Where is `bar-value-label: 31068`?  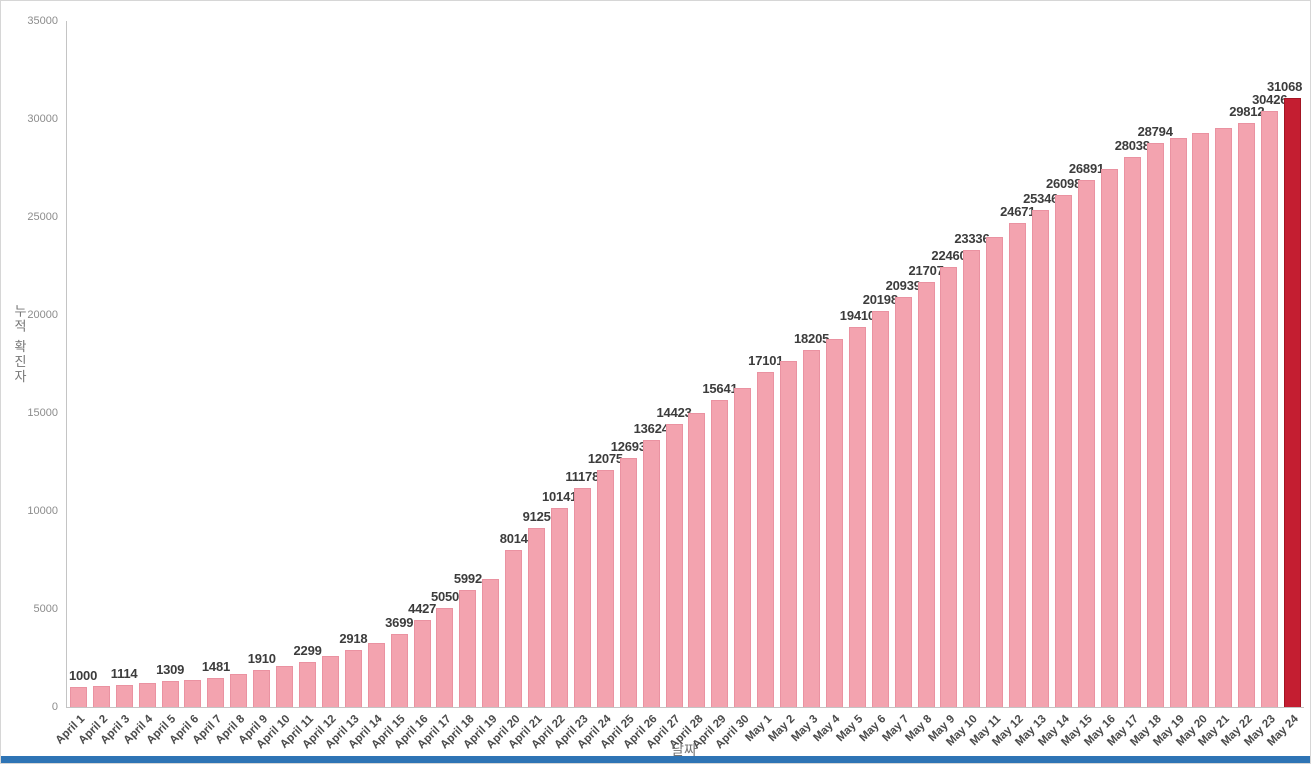 bar-value-label: 31068 is located at coordinates (1285, 86).